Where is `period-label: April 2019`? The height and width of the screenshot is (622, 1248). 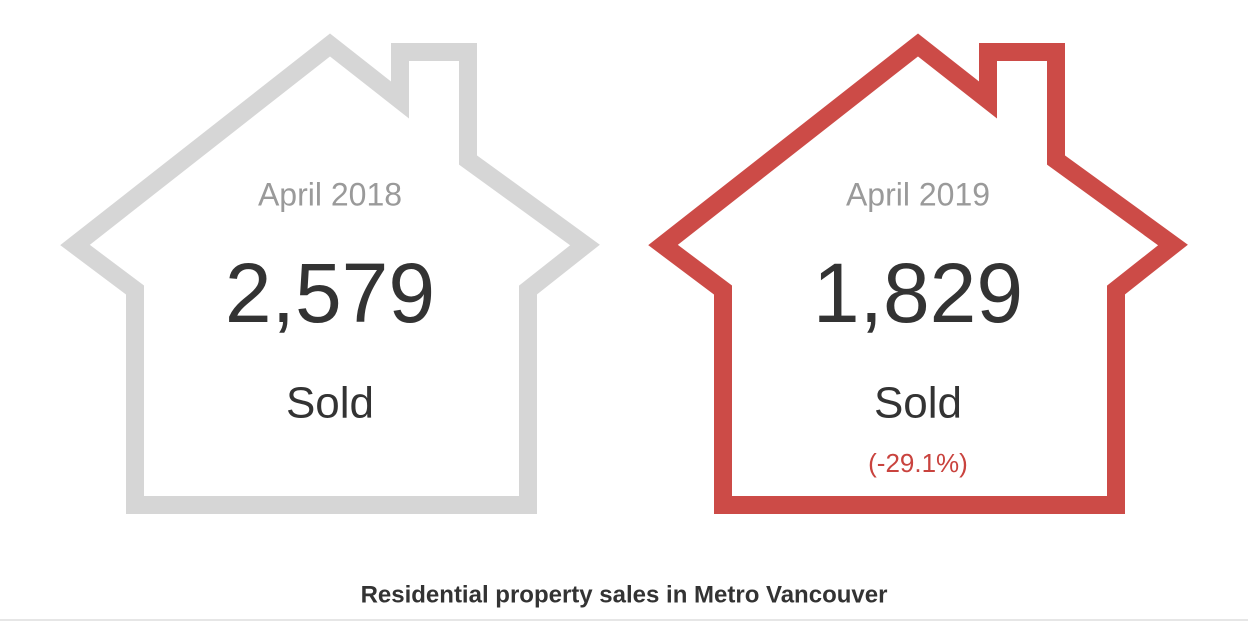
period-label: April 2019 is located at coordinates (918, 194).